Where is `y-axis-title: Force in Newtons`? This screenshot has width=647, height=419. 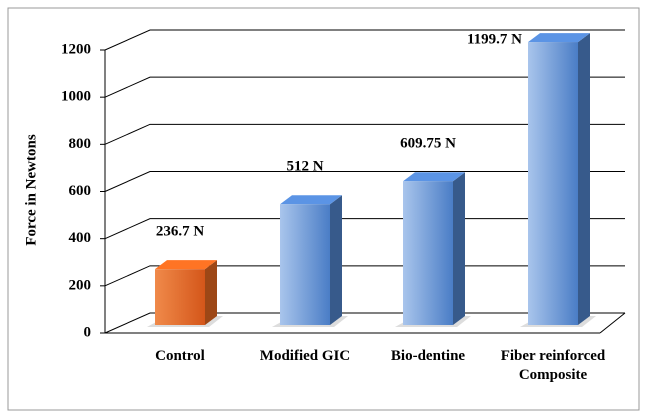
y-axis-title: Force in Newtons is located at coordinates (31, 190).